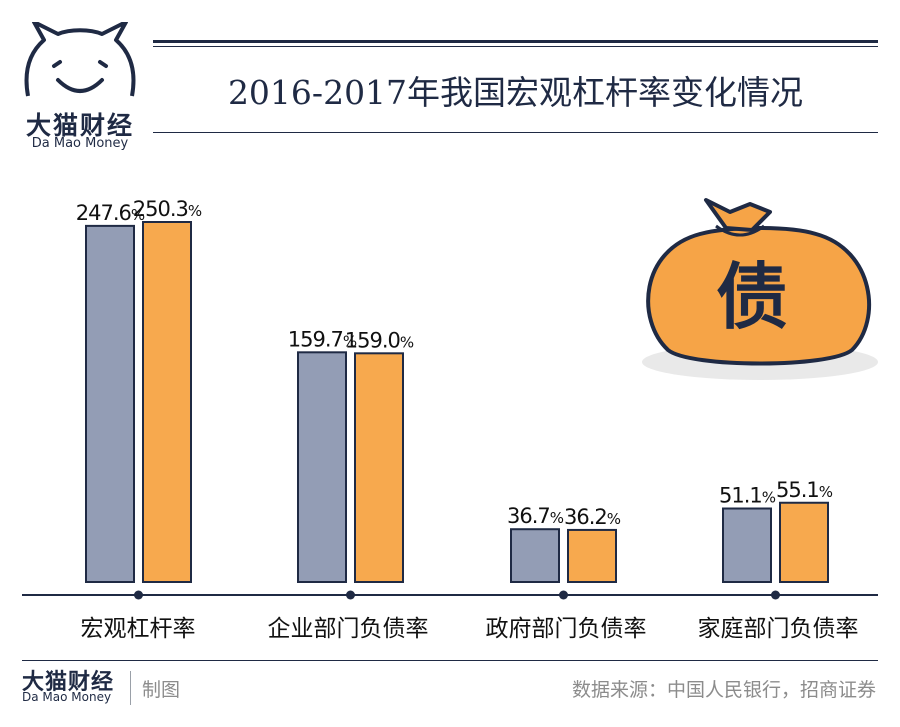  What do you see at coordinates (161, 690) in the screenshot?
I see `made-by-label: 制图` at bounding box center [161, 690].